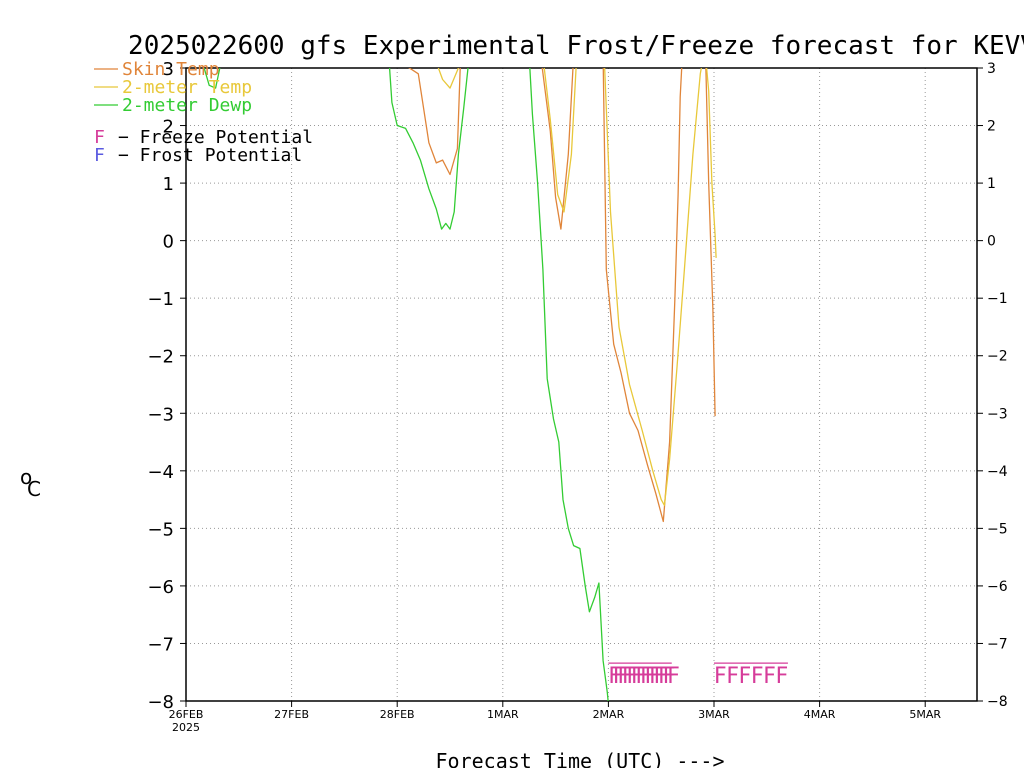 This screenshot has height=768, width=1024. What do you see at coordinates (215, 137) in the screenshot?
I see `legend-potential-label: − Freeze Potential` at bounding box center [215, 137].